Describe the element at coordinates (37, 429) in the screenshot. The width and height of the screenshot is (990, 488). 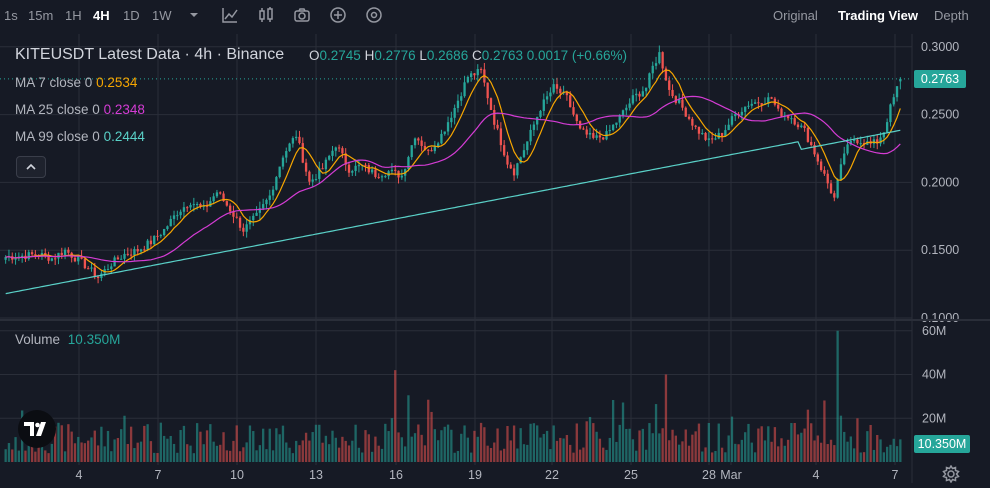
I see `tradingview-logo-icon` at that location.